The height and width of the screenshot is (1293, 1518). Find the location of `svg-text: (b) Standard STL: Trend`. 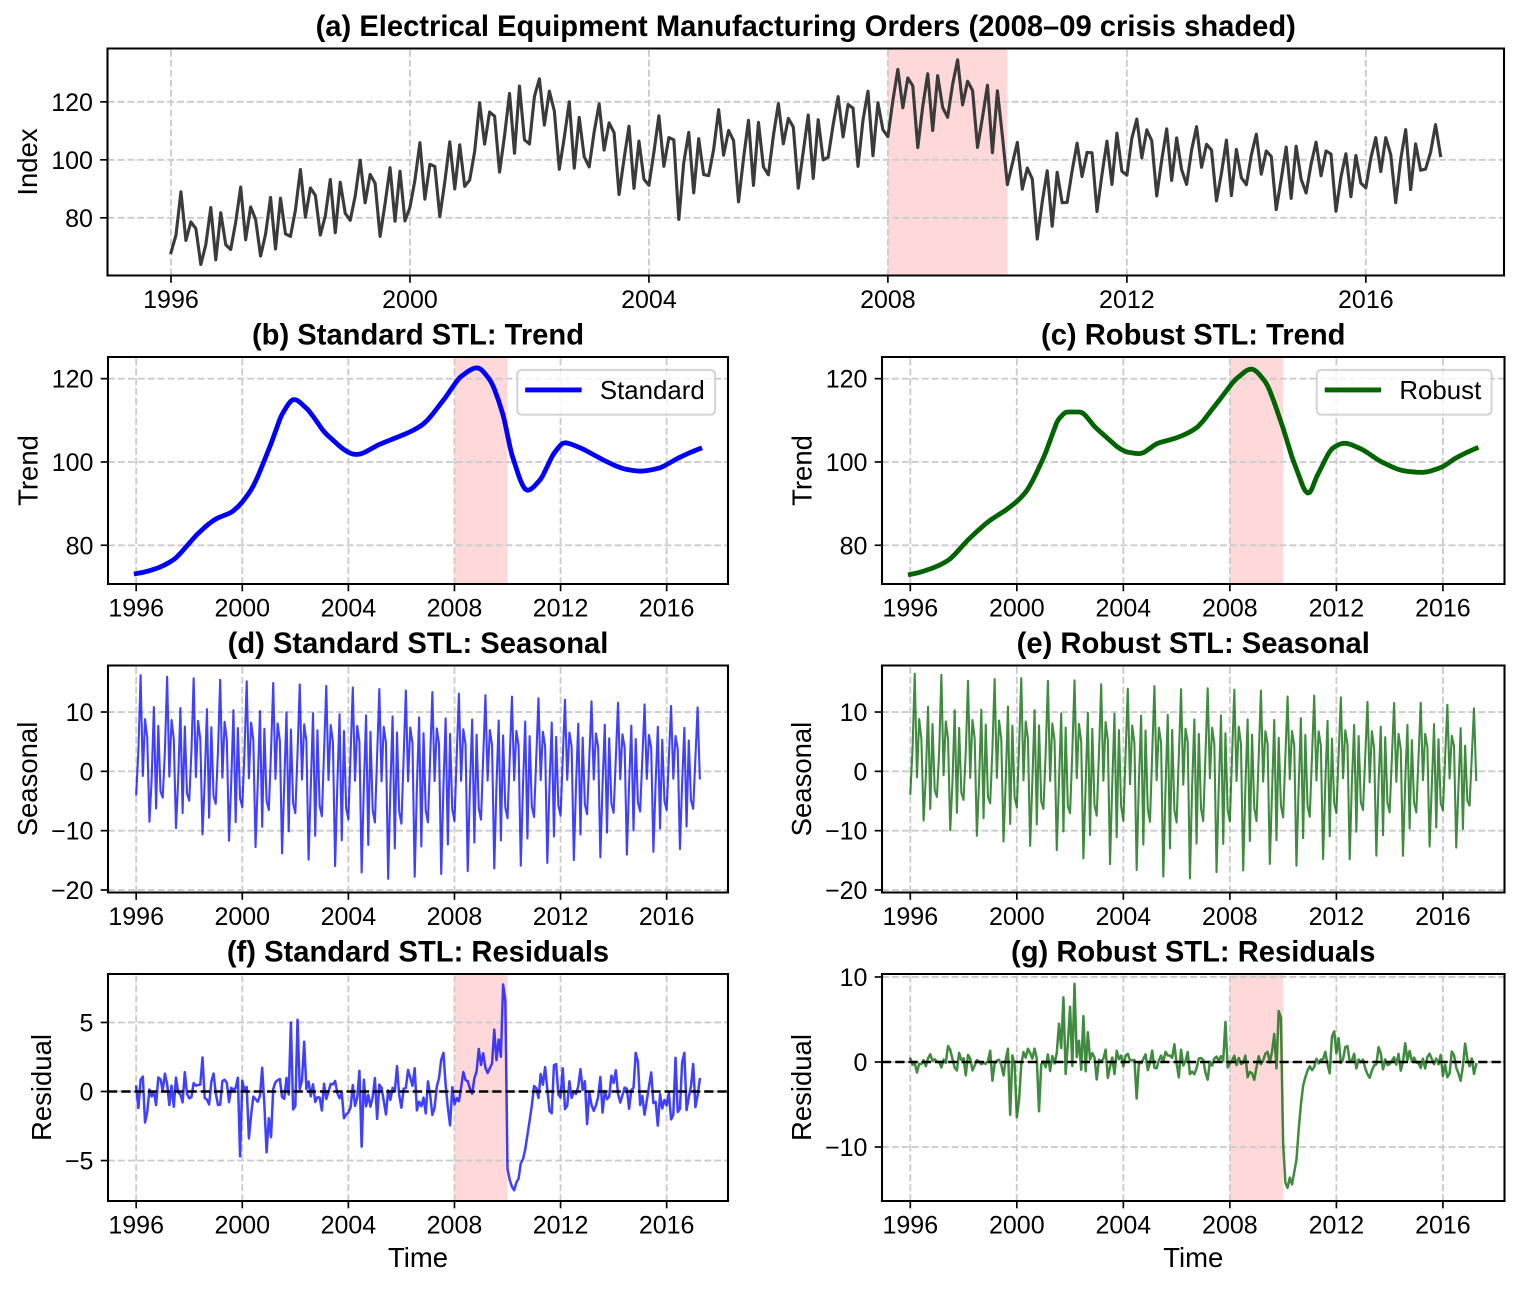

svg-text: (b) Standard STL: Trend is located at coordinates (418, 335).